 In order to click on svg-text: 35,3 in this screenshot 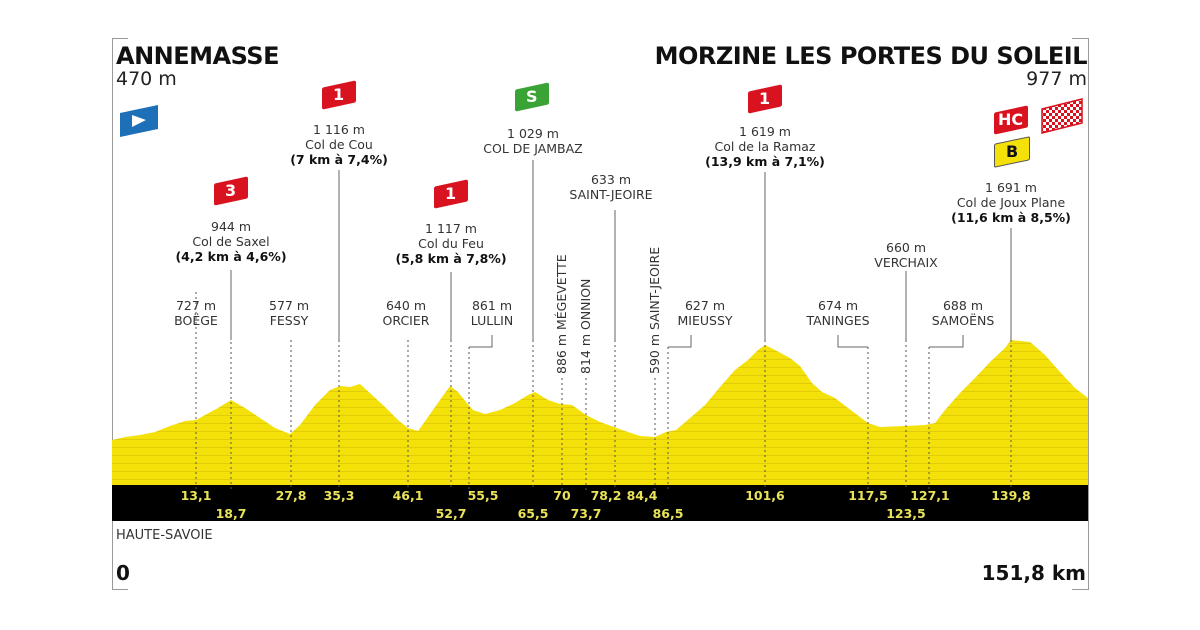, I will do `click(339, 495)`.